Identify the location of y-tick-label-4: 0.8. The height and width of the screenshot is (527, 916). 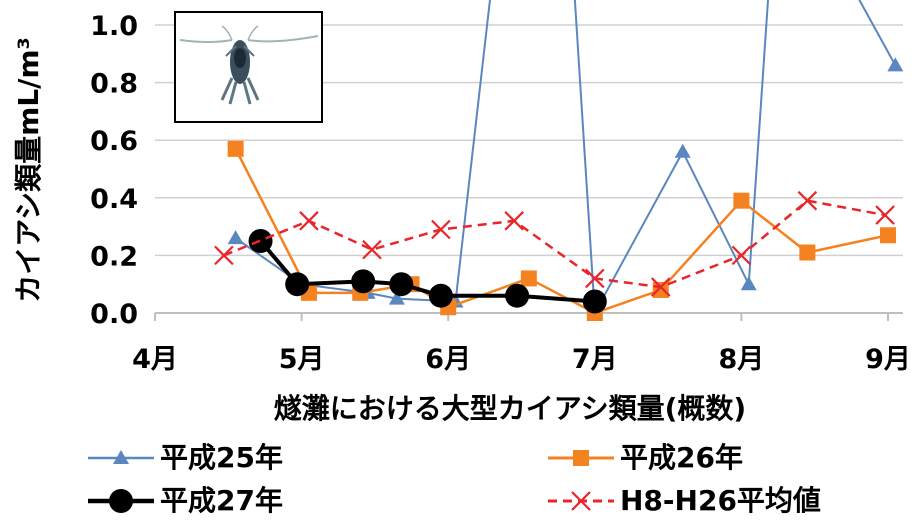
(114, 84).